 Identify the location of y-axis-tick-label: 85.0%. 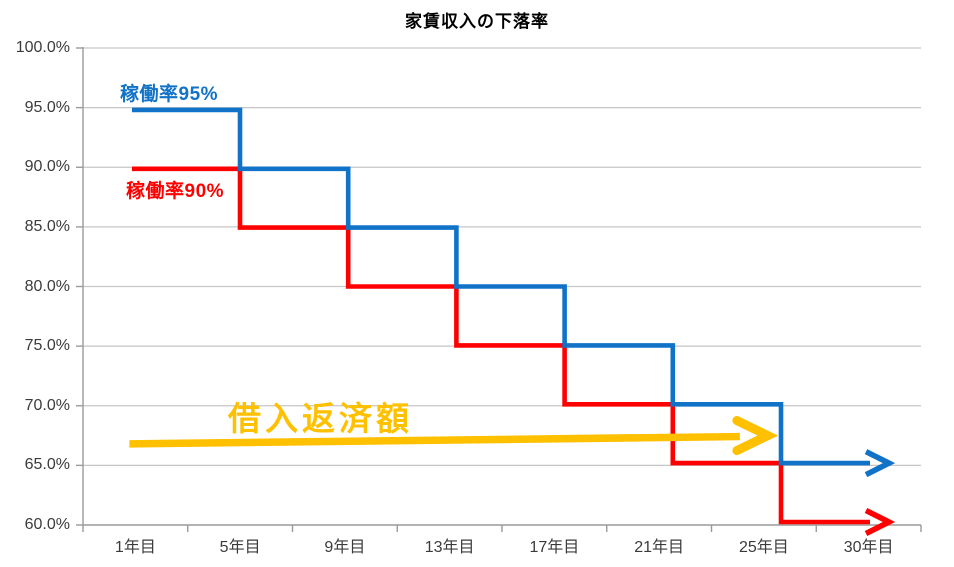
(47, 226).